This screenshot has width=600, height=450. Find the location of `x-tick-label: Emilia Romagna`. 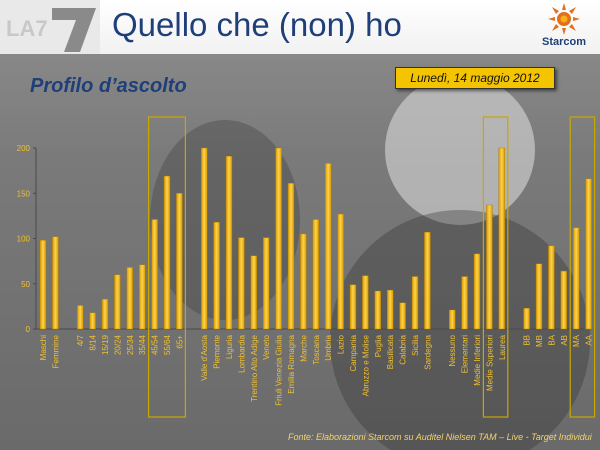

x-tick-label: Emilia Romagna is located at coordinates (291, 363).